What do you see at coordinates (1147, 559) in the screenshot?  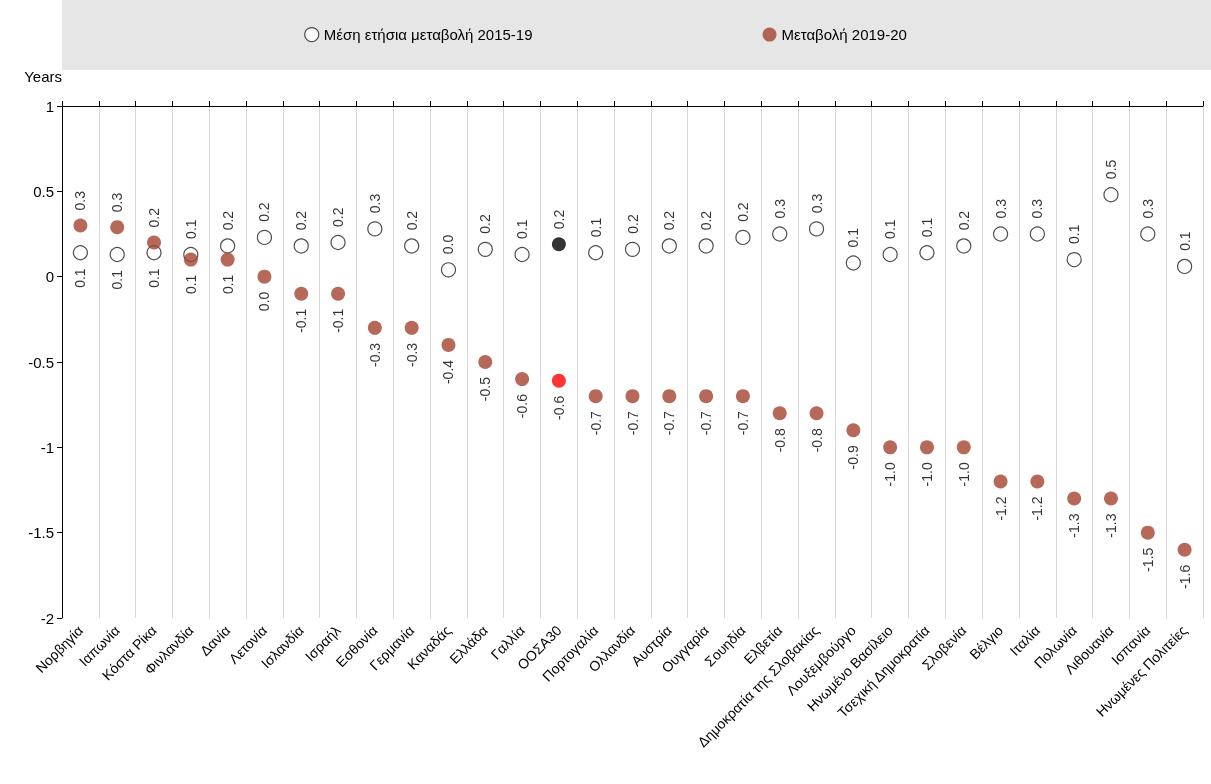 I see `data-label: -1.5` at bounding box center [1147, 559].